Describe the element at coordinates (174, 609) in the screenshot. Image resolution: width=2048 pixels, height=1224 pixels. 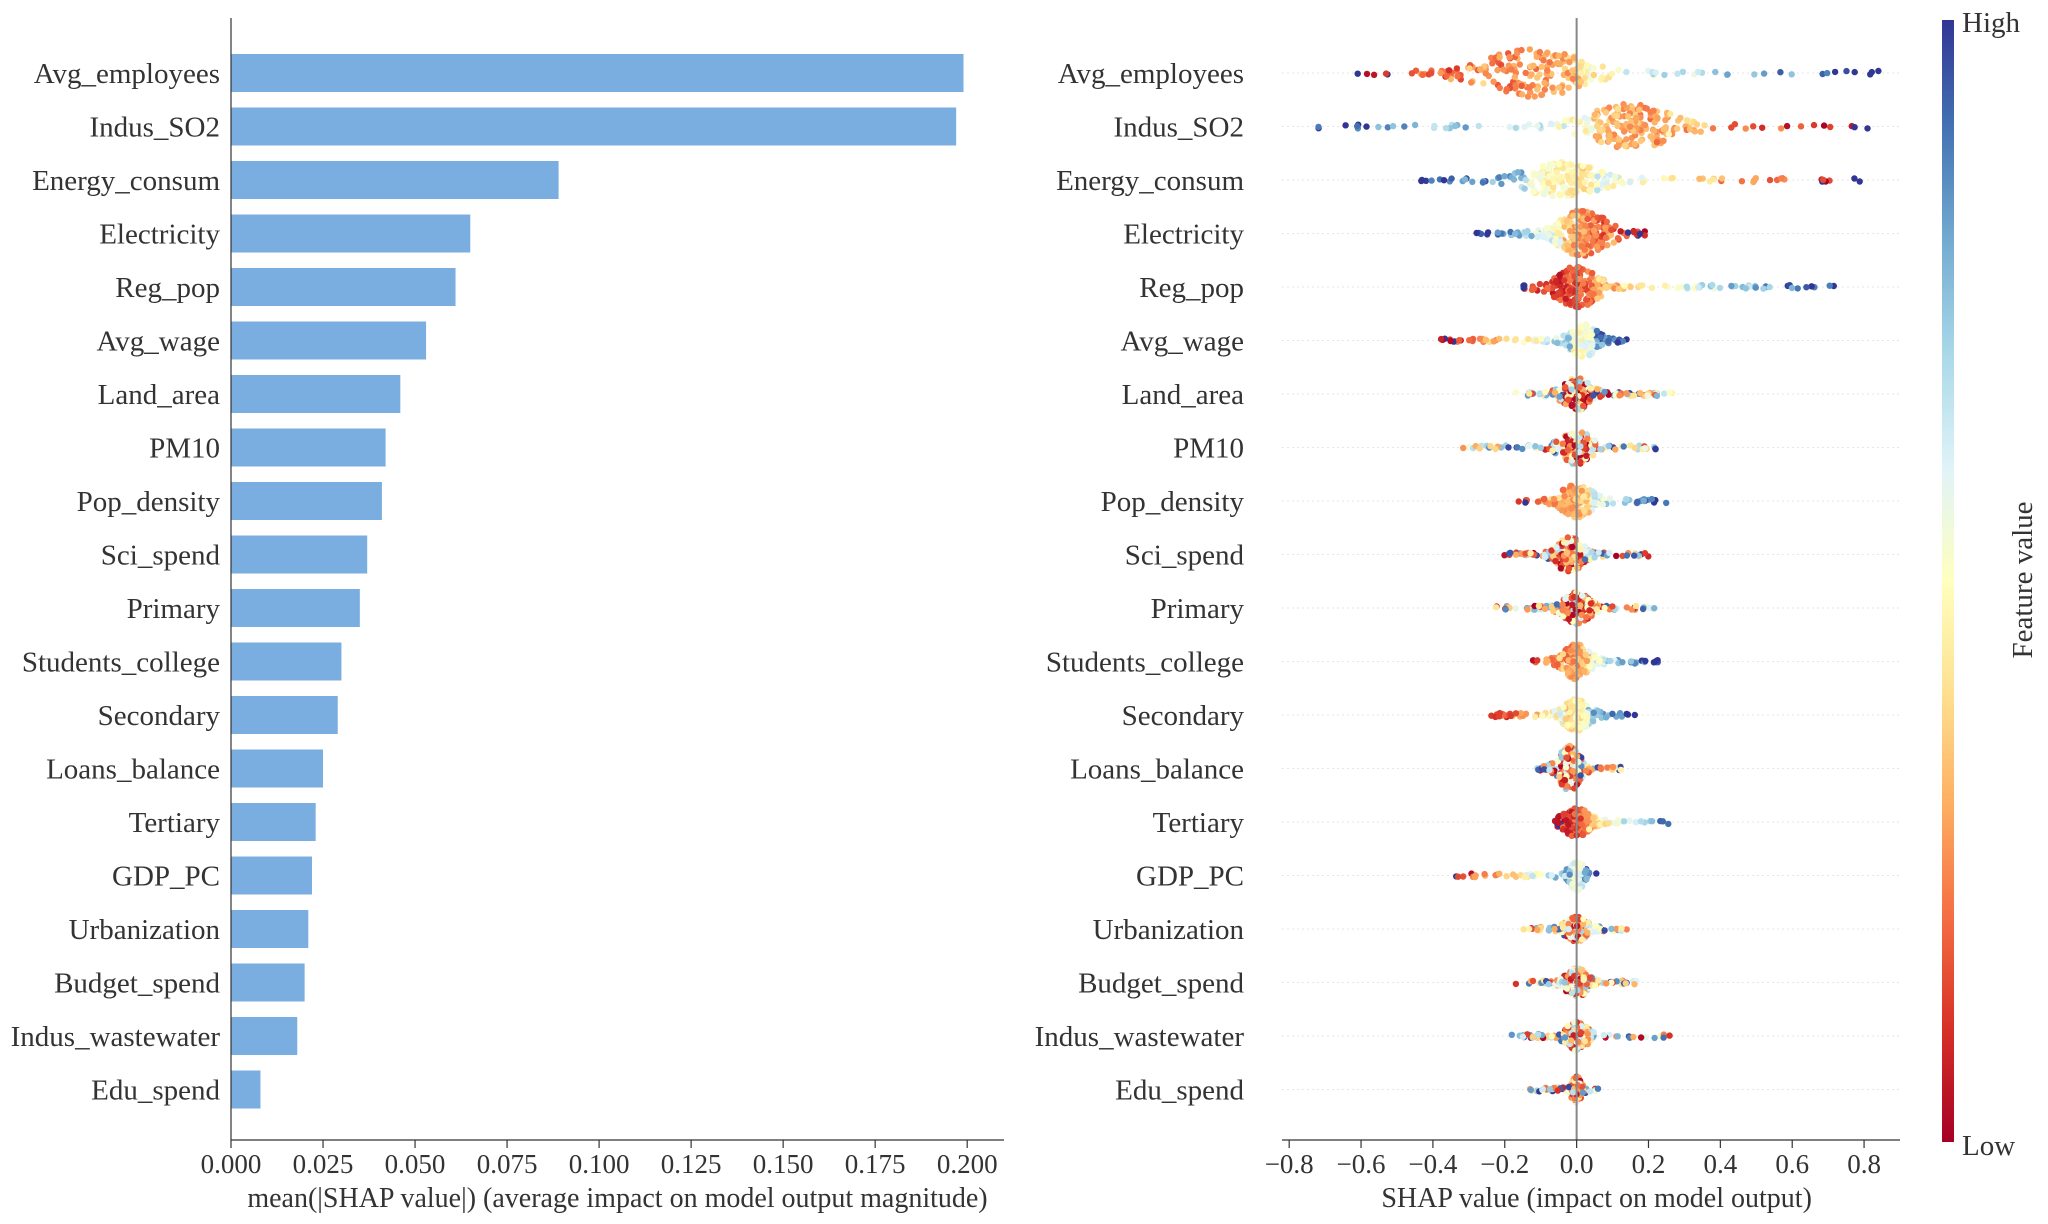
I see `bar-label-primary: Primary` at that location.